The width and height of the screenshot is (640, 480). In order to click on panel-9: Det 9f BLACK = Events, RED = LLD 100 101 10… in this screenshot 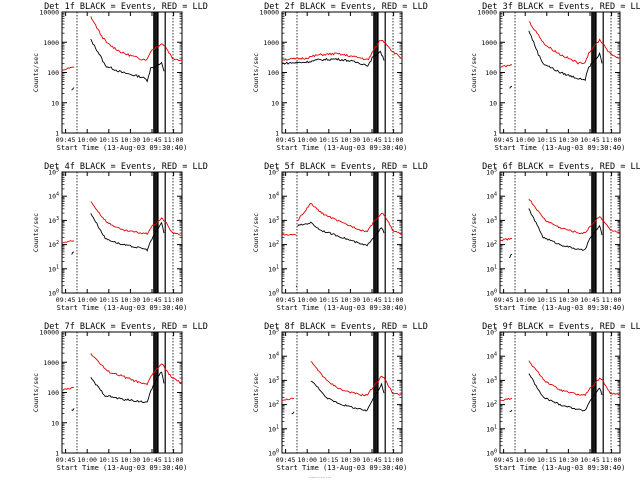, I will do `click(555, 397)`.